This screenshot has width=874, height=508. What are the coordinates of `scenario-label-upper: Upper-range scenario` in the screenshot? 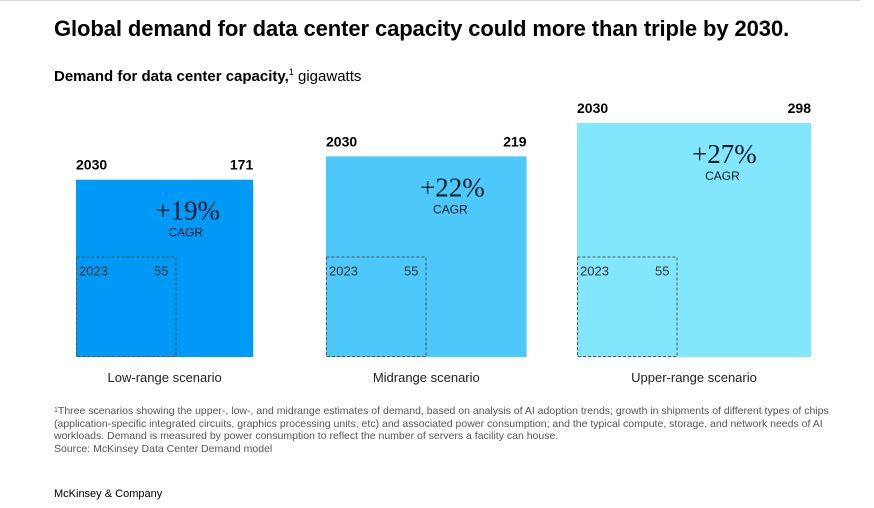 It's located at (694, 377).